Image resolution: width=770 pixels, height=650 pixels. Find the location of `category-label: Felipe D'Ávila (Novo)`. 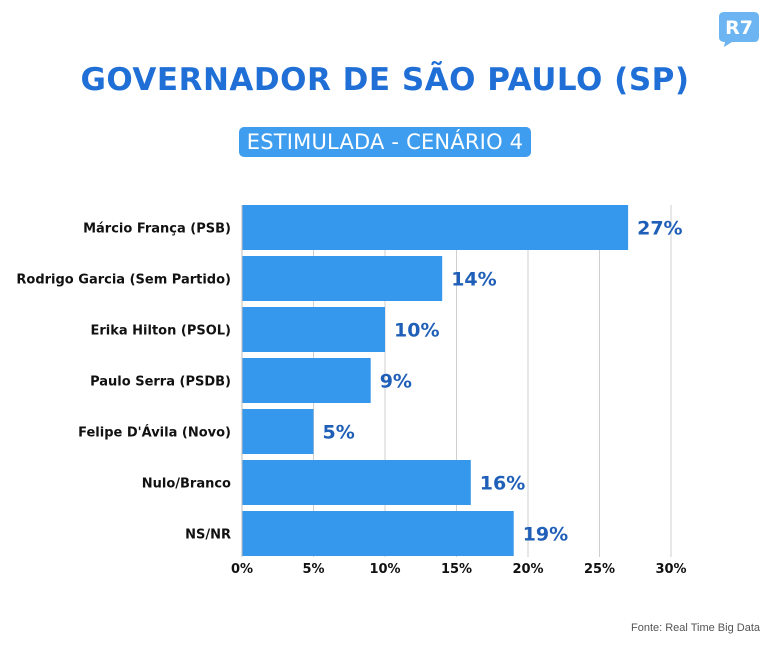

category-label: Felipe D'Ávila (Novo) is located at coordinates (154, 433).